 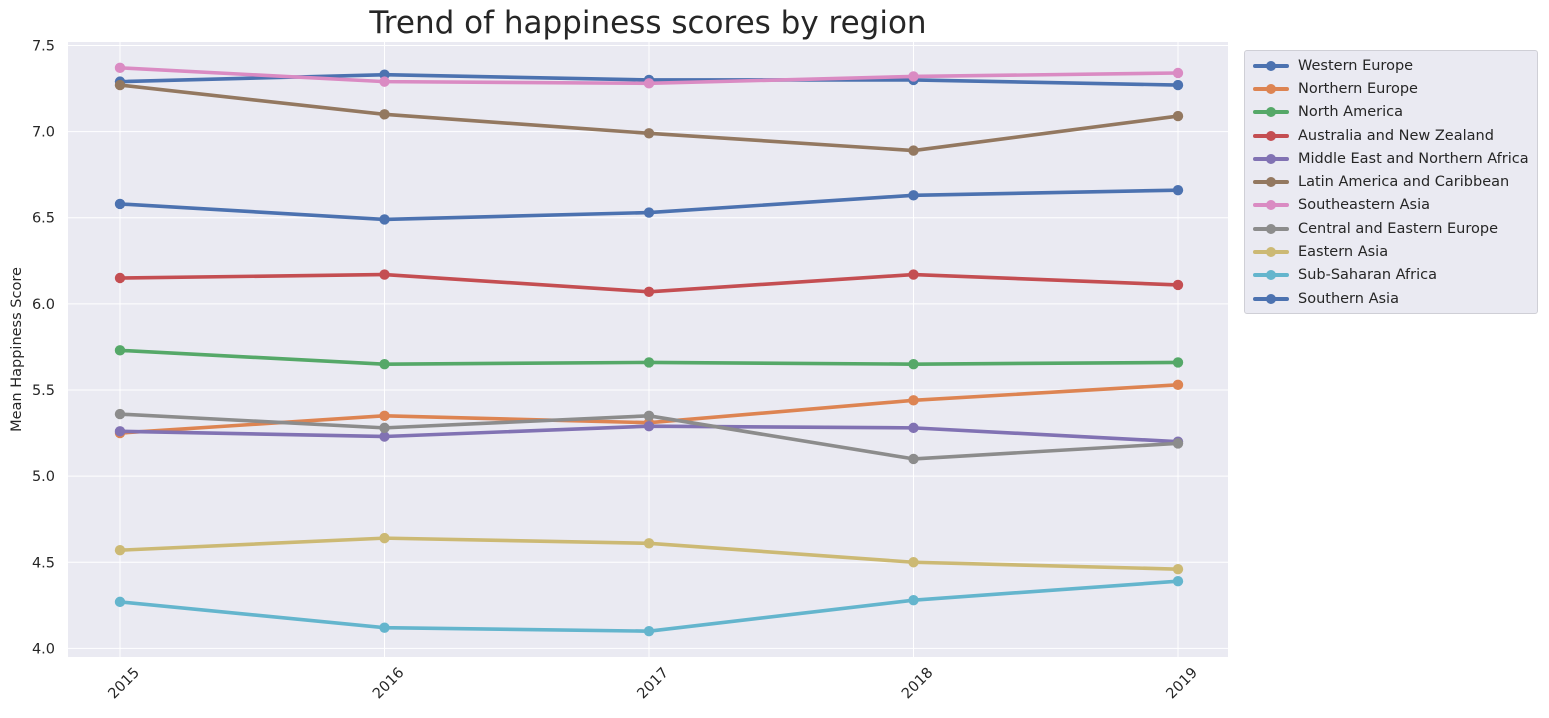 I want to click on y-axis-label: Mean Happiness Score, so click(x=17, y=349).